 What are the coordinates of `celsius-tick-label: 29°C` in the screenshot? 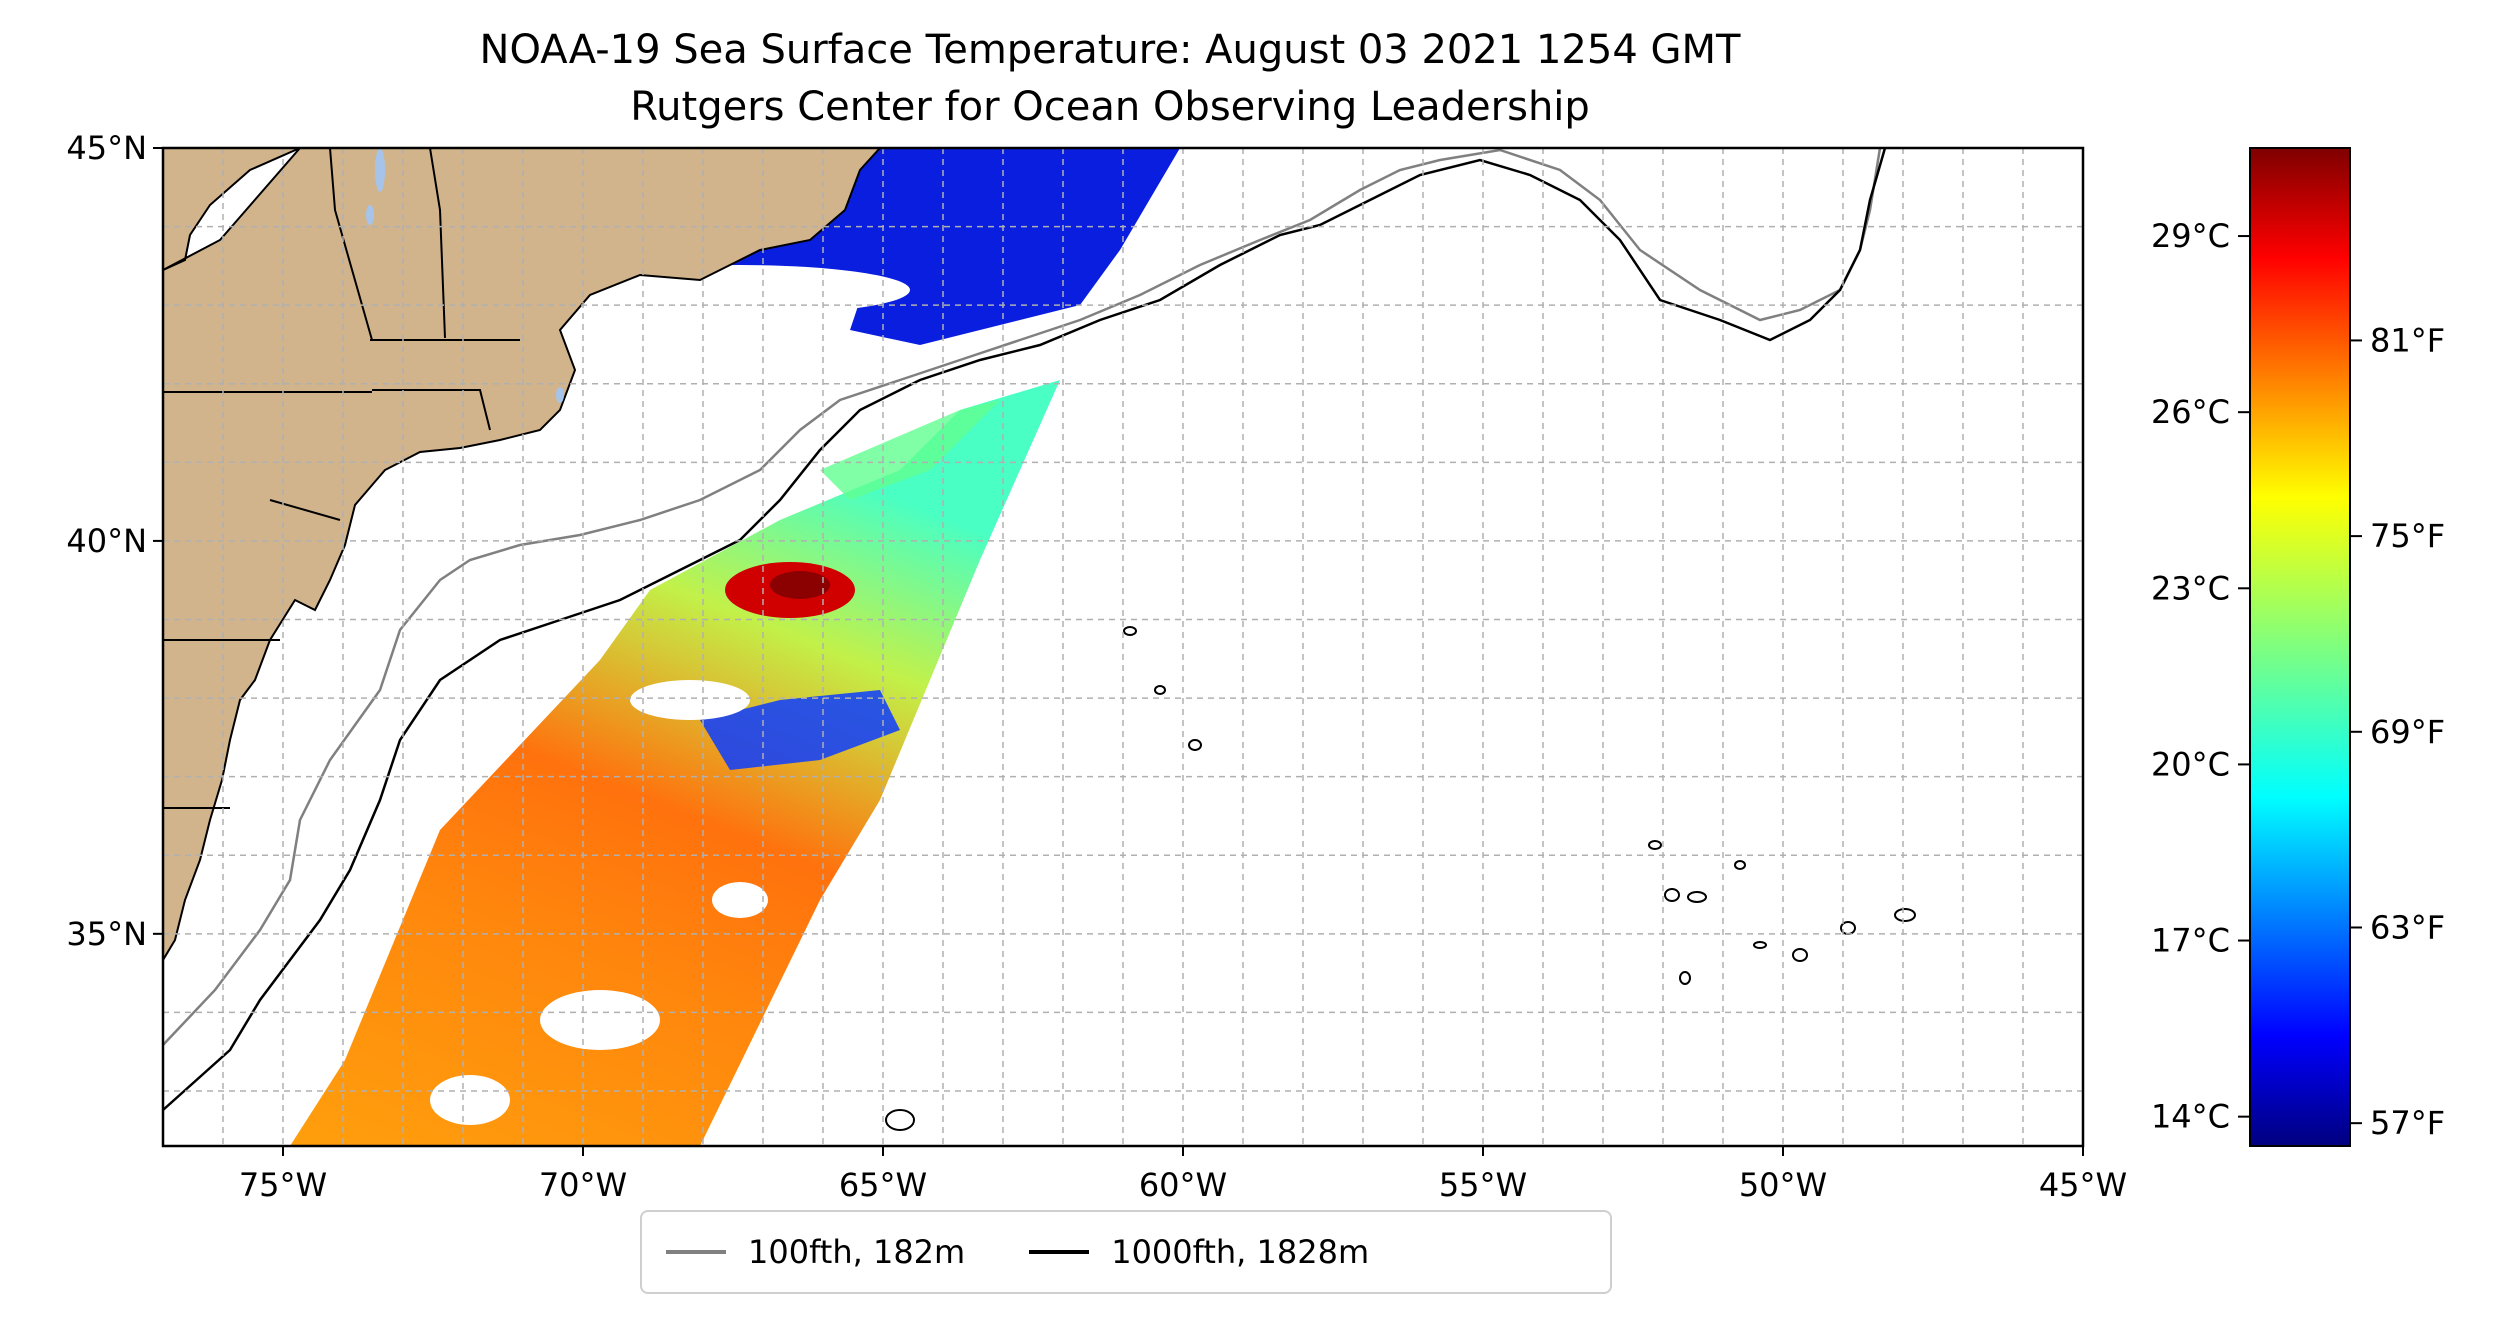 It's located at (2190, 236).